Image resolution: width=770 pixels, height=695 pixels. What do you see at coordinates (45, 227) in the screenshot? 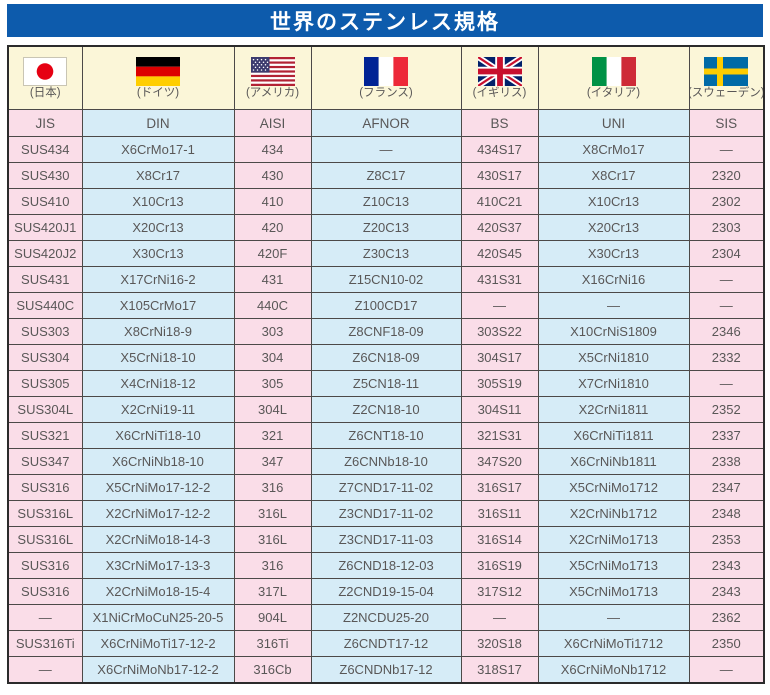
I see `table-cell: SUS420J1` at bounding box center [45, 227].